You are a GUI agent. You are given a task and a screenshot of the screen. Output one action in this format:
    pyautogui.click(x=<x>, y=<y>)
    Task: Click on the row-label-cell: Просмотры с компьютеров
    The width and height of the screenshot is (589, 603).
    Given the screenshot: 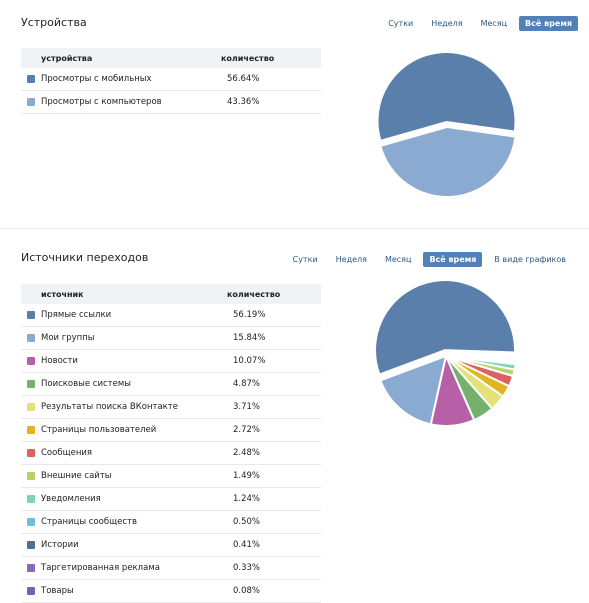 What is the action you would take?
    pyautogui.click(x=121, y=102)
    